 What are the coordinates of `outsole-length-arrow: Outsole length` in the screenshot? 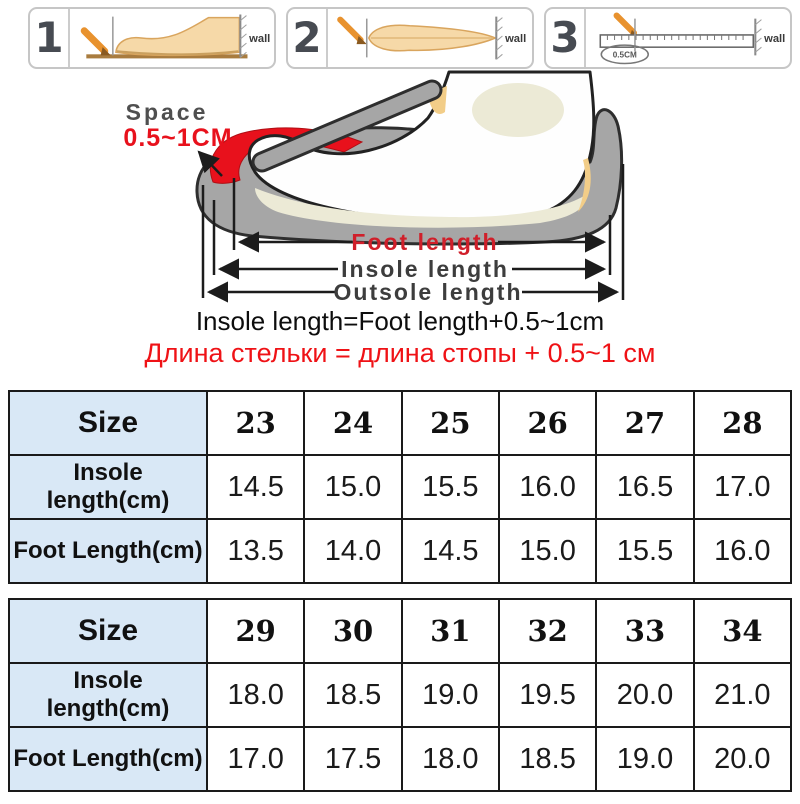 It's located at (413, 292).